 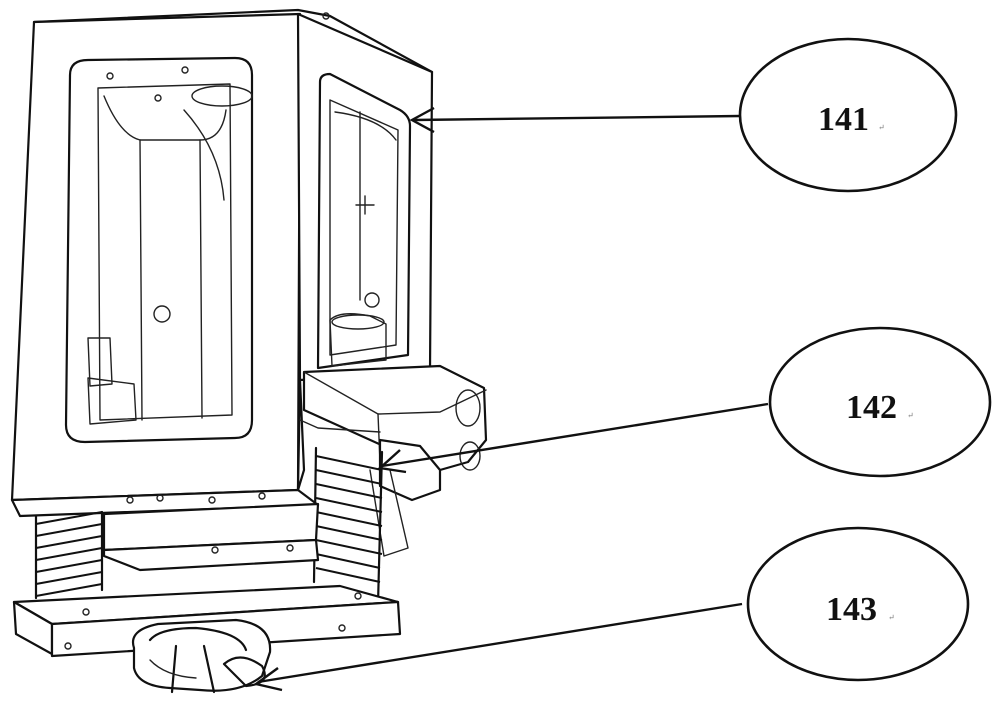 I want to click on spring-left, so click(x=69, y=555).